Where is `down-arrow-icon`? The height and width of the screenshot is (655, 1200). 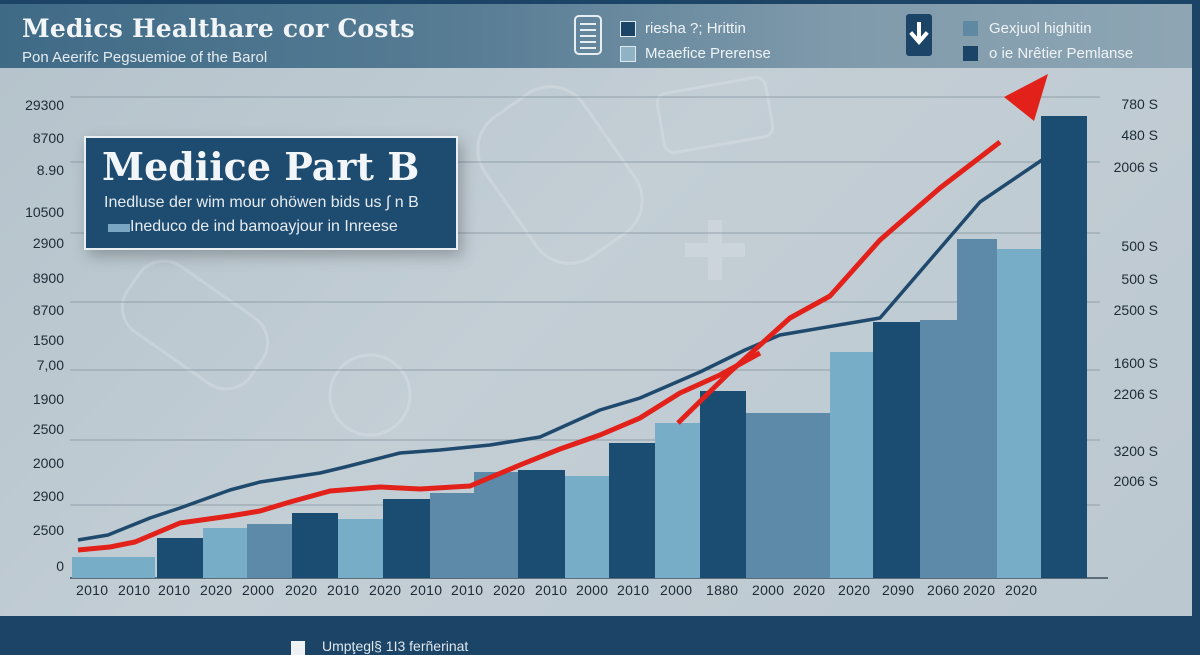 down-arrow-icon is located at coordinates (919, 35).